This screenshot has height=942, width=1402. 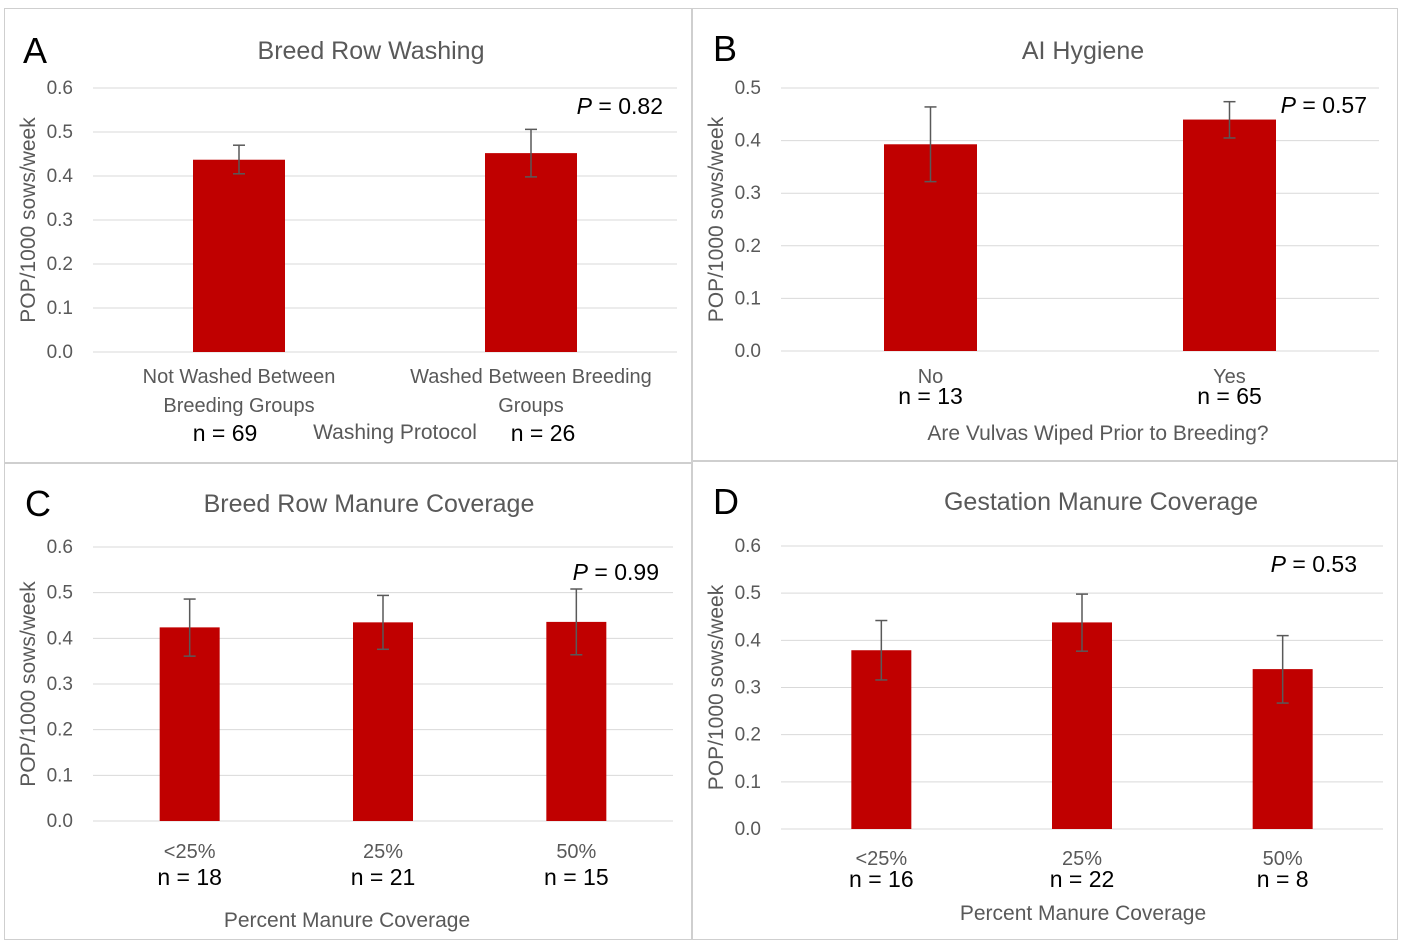 I want to click on x-tick-label: Not Washed Between, so click(x=239, y=377).